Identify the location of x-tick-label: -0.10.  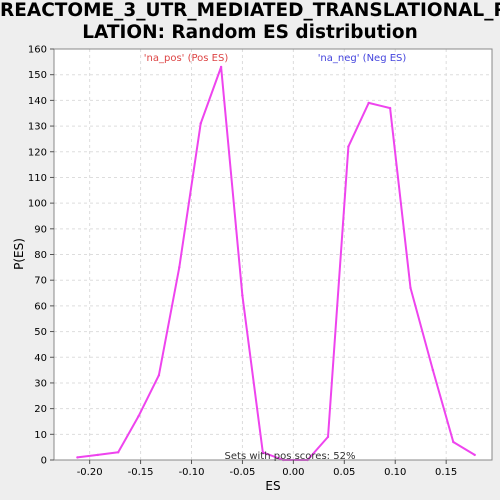
(192, 472).